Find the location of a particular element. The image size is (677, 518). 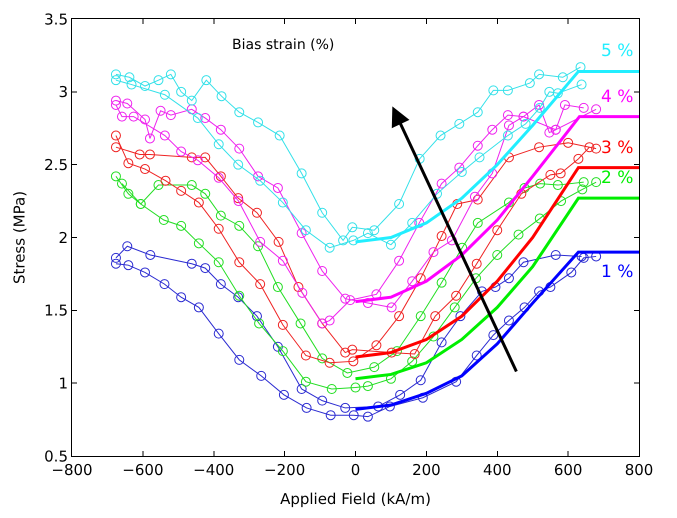

y-tick-label: 1.5 is located at coordinates (56, 311).